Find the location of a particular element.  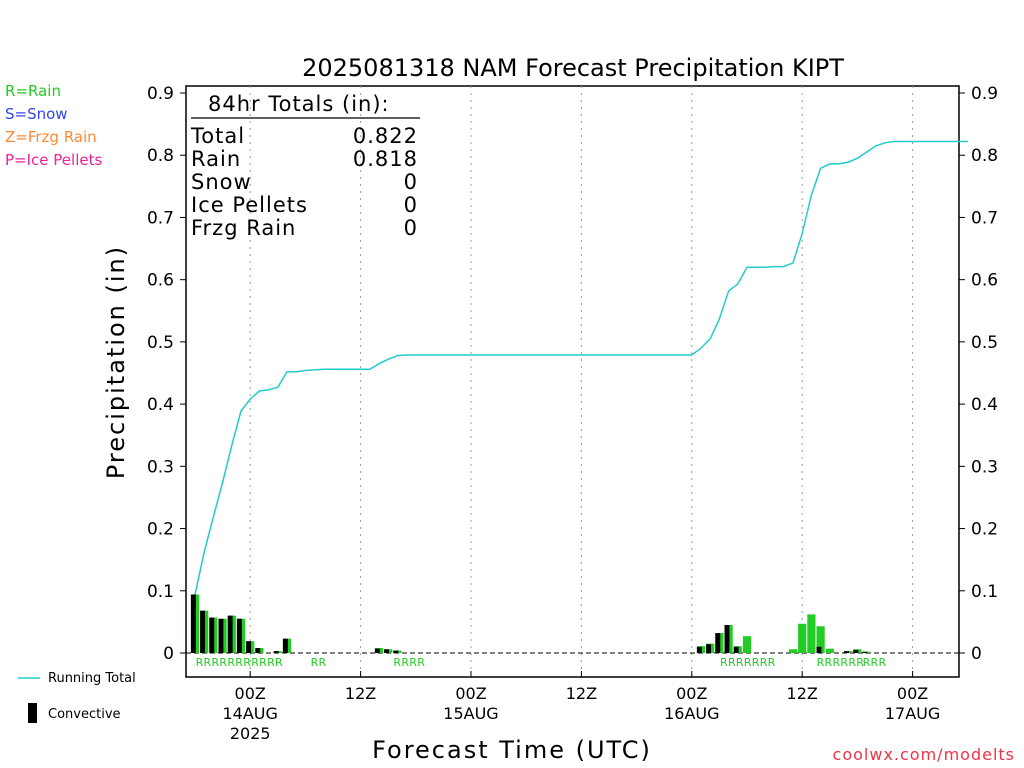

y-tick-label-left: 0.2 is located at coordinates (160, 530).